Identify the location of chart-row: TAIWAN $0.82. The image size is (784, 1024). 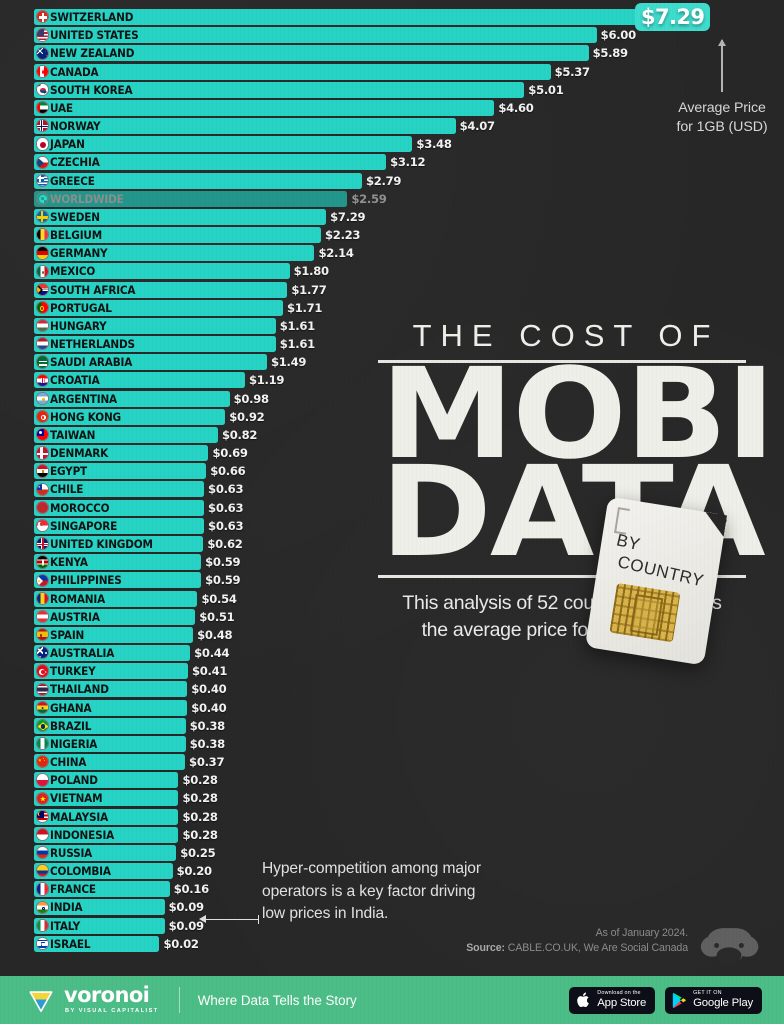
(392, 435).